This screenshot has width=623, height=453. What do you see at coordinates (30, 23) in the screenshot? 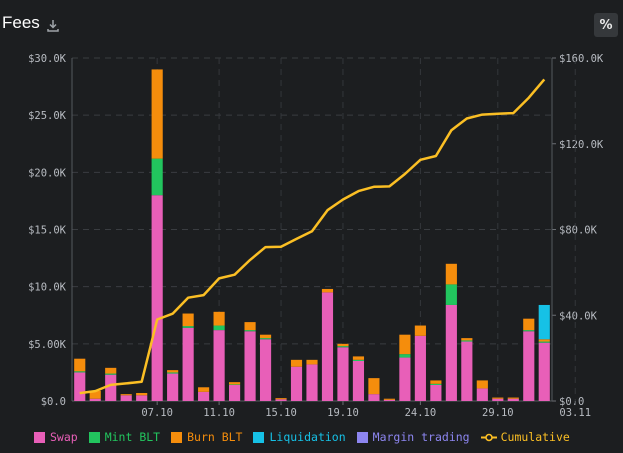
I see `chart-title: Fees` at bounding box center [30, 23].